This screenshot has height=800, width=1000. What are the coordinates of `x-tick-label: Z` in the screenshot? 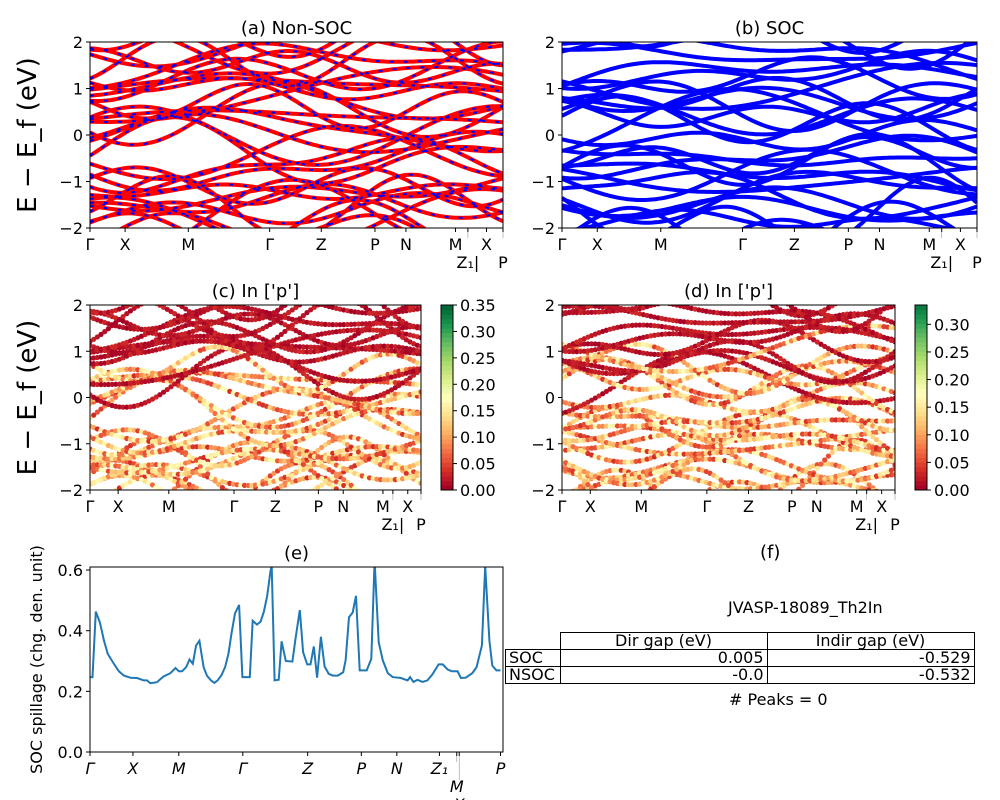 It's located at (275, 506).